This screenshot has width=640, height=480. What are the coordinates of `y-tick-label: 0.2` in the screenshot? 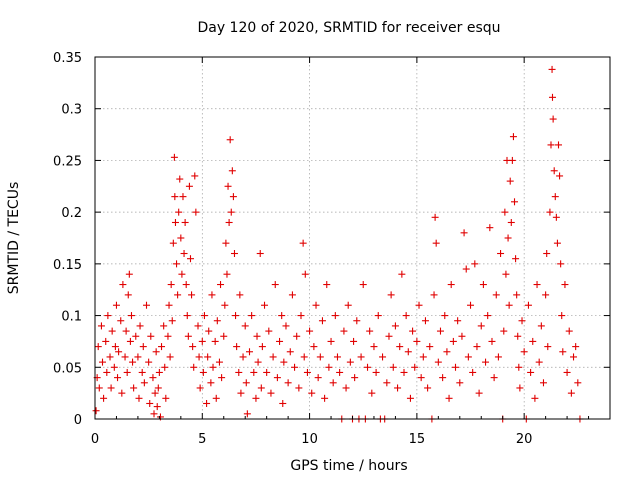 It's located at (71, 213).